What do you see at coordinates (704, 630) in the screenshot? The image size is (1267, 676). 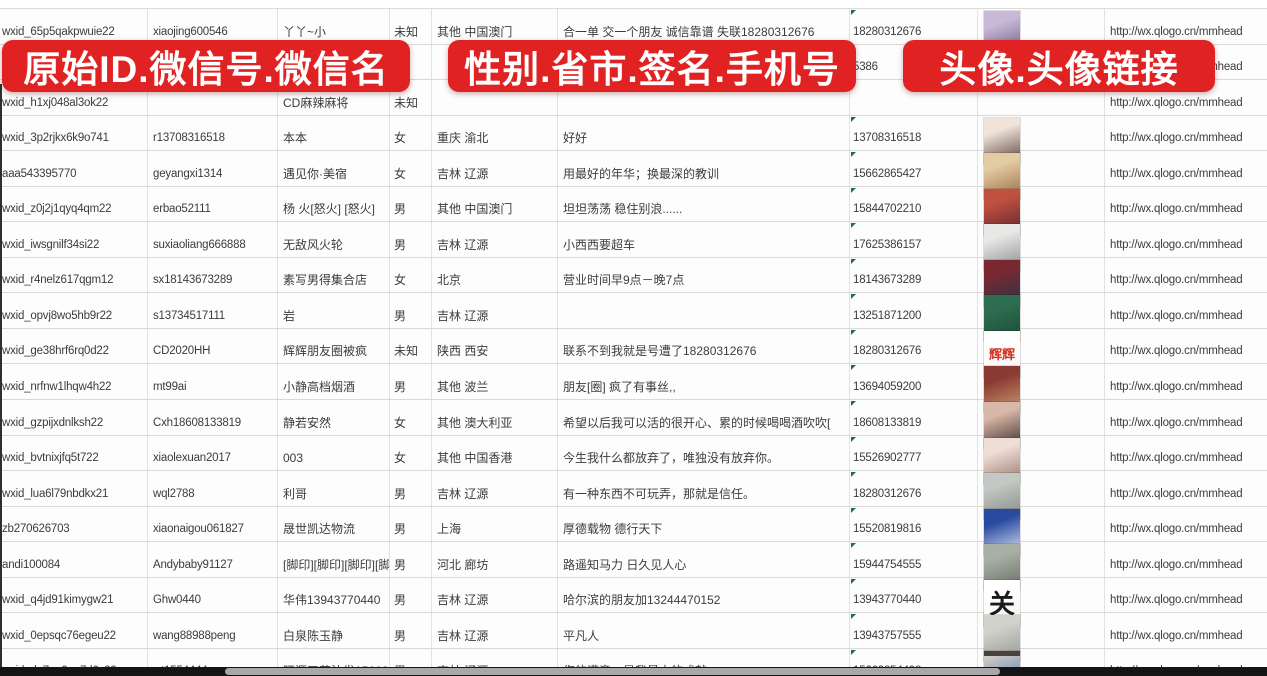 I see `cell-signature: 平凡人` at bounding box center [704, 630].